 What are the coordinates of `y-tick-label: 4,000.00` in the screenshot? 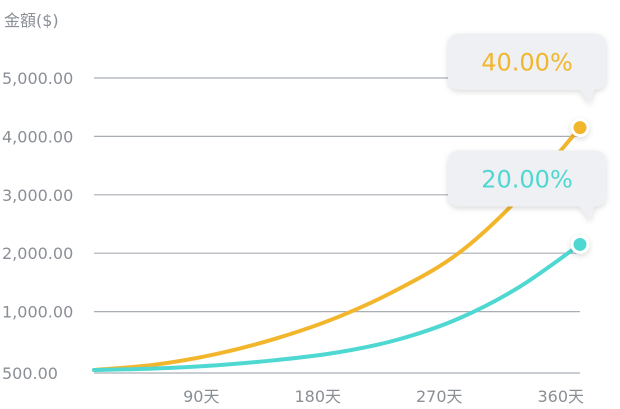 It's located at (37, 136).